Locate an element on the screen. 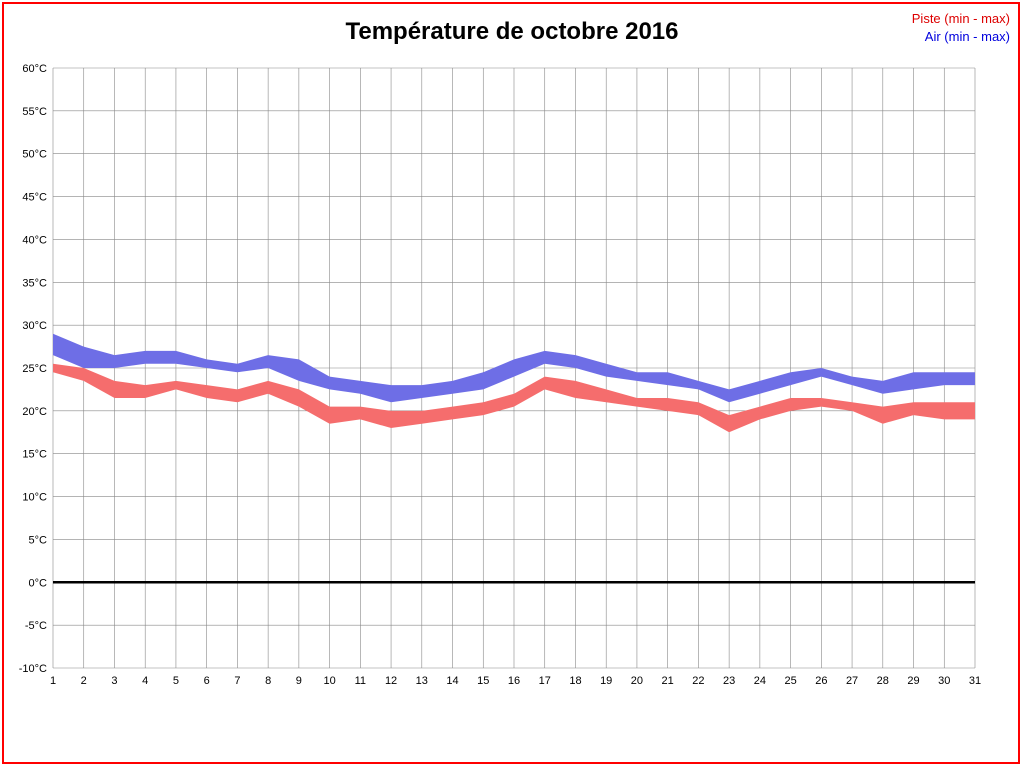 The image size is (1024, 773). x-tick-label: 15 is located at coordinates (483, 681).